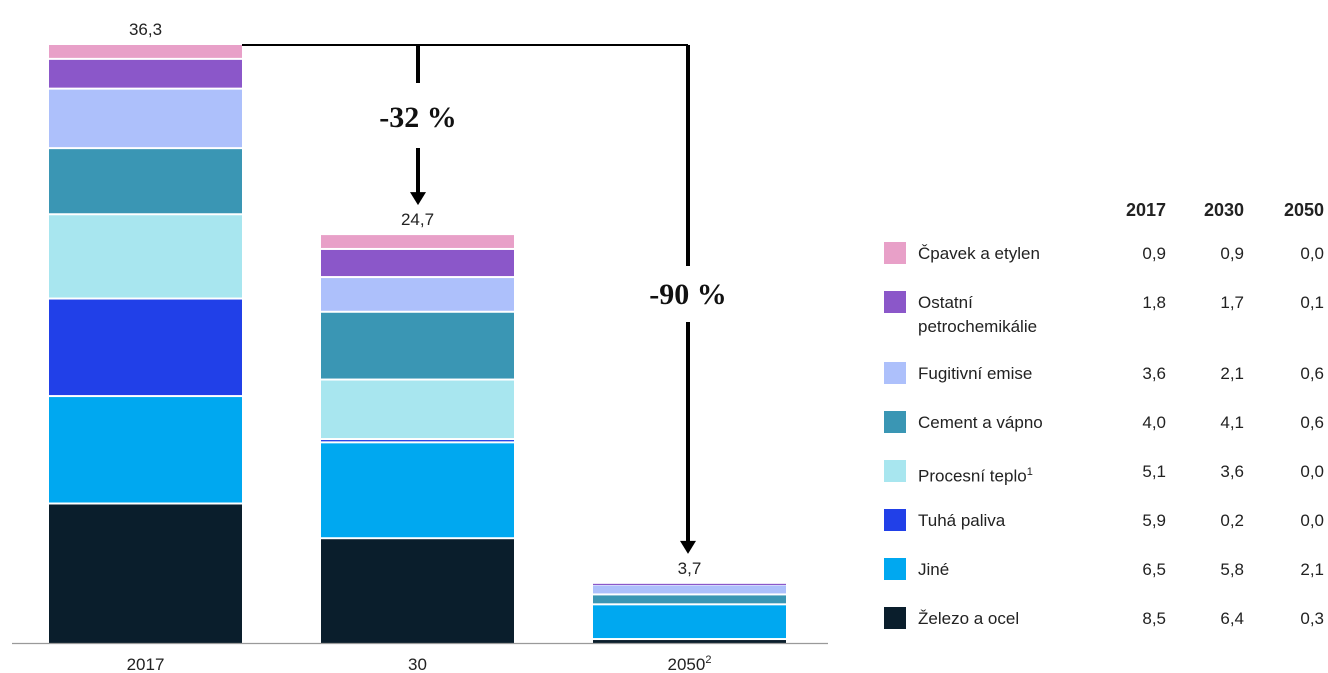 The image size is (1328, 673). I want to click on legend-row: Tuhá paliva 5,9 0,2 0,0, so click(1106, 531).